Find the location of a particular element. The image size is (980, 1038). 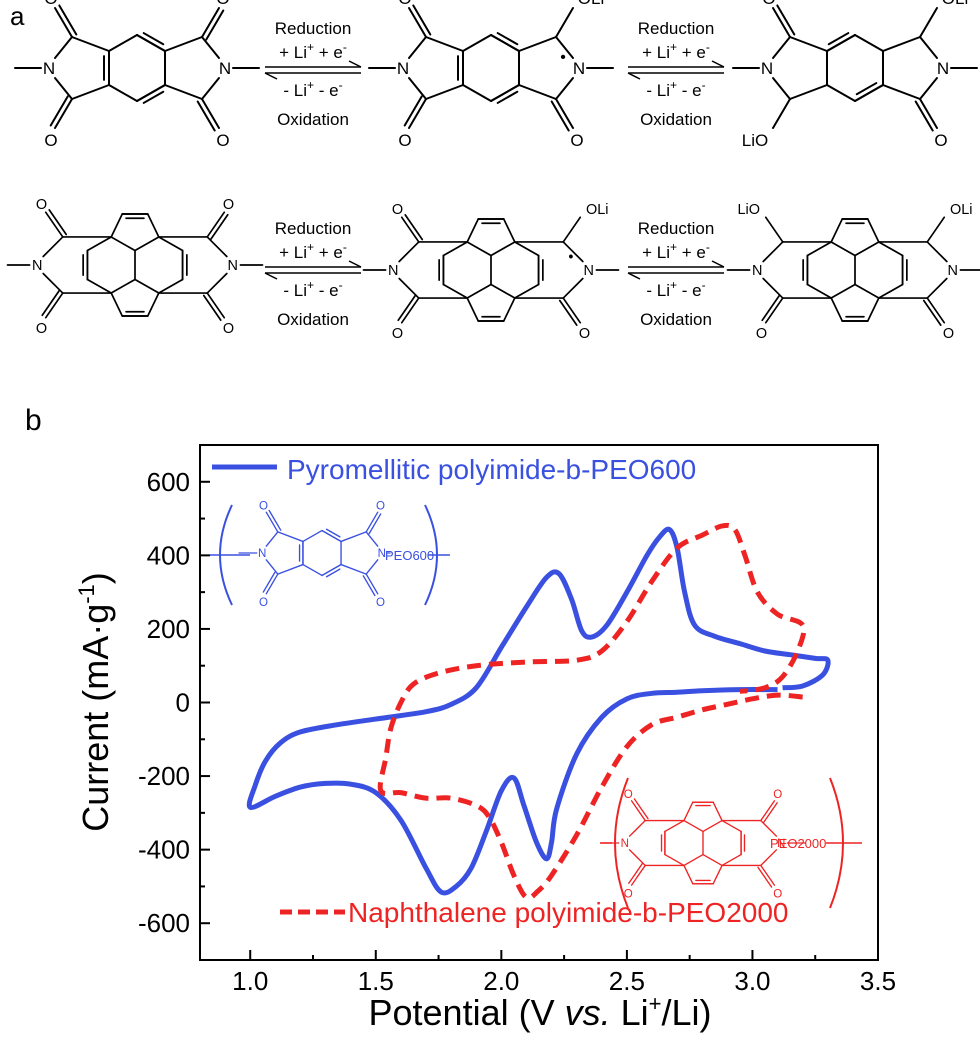

x-tick-label: 3.5 is located at coordinates (878, 981).